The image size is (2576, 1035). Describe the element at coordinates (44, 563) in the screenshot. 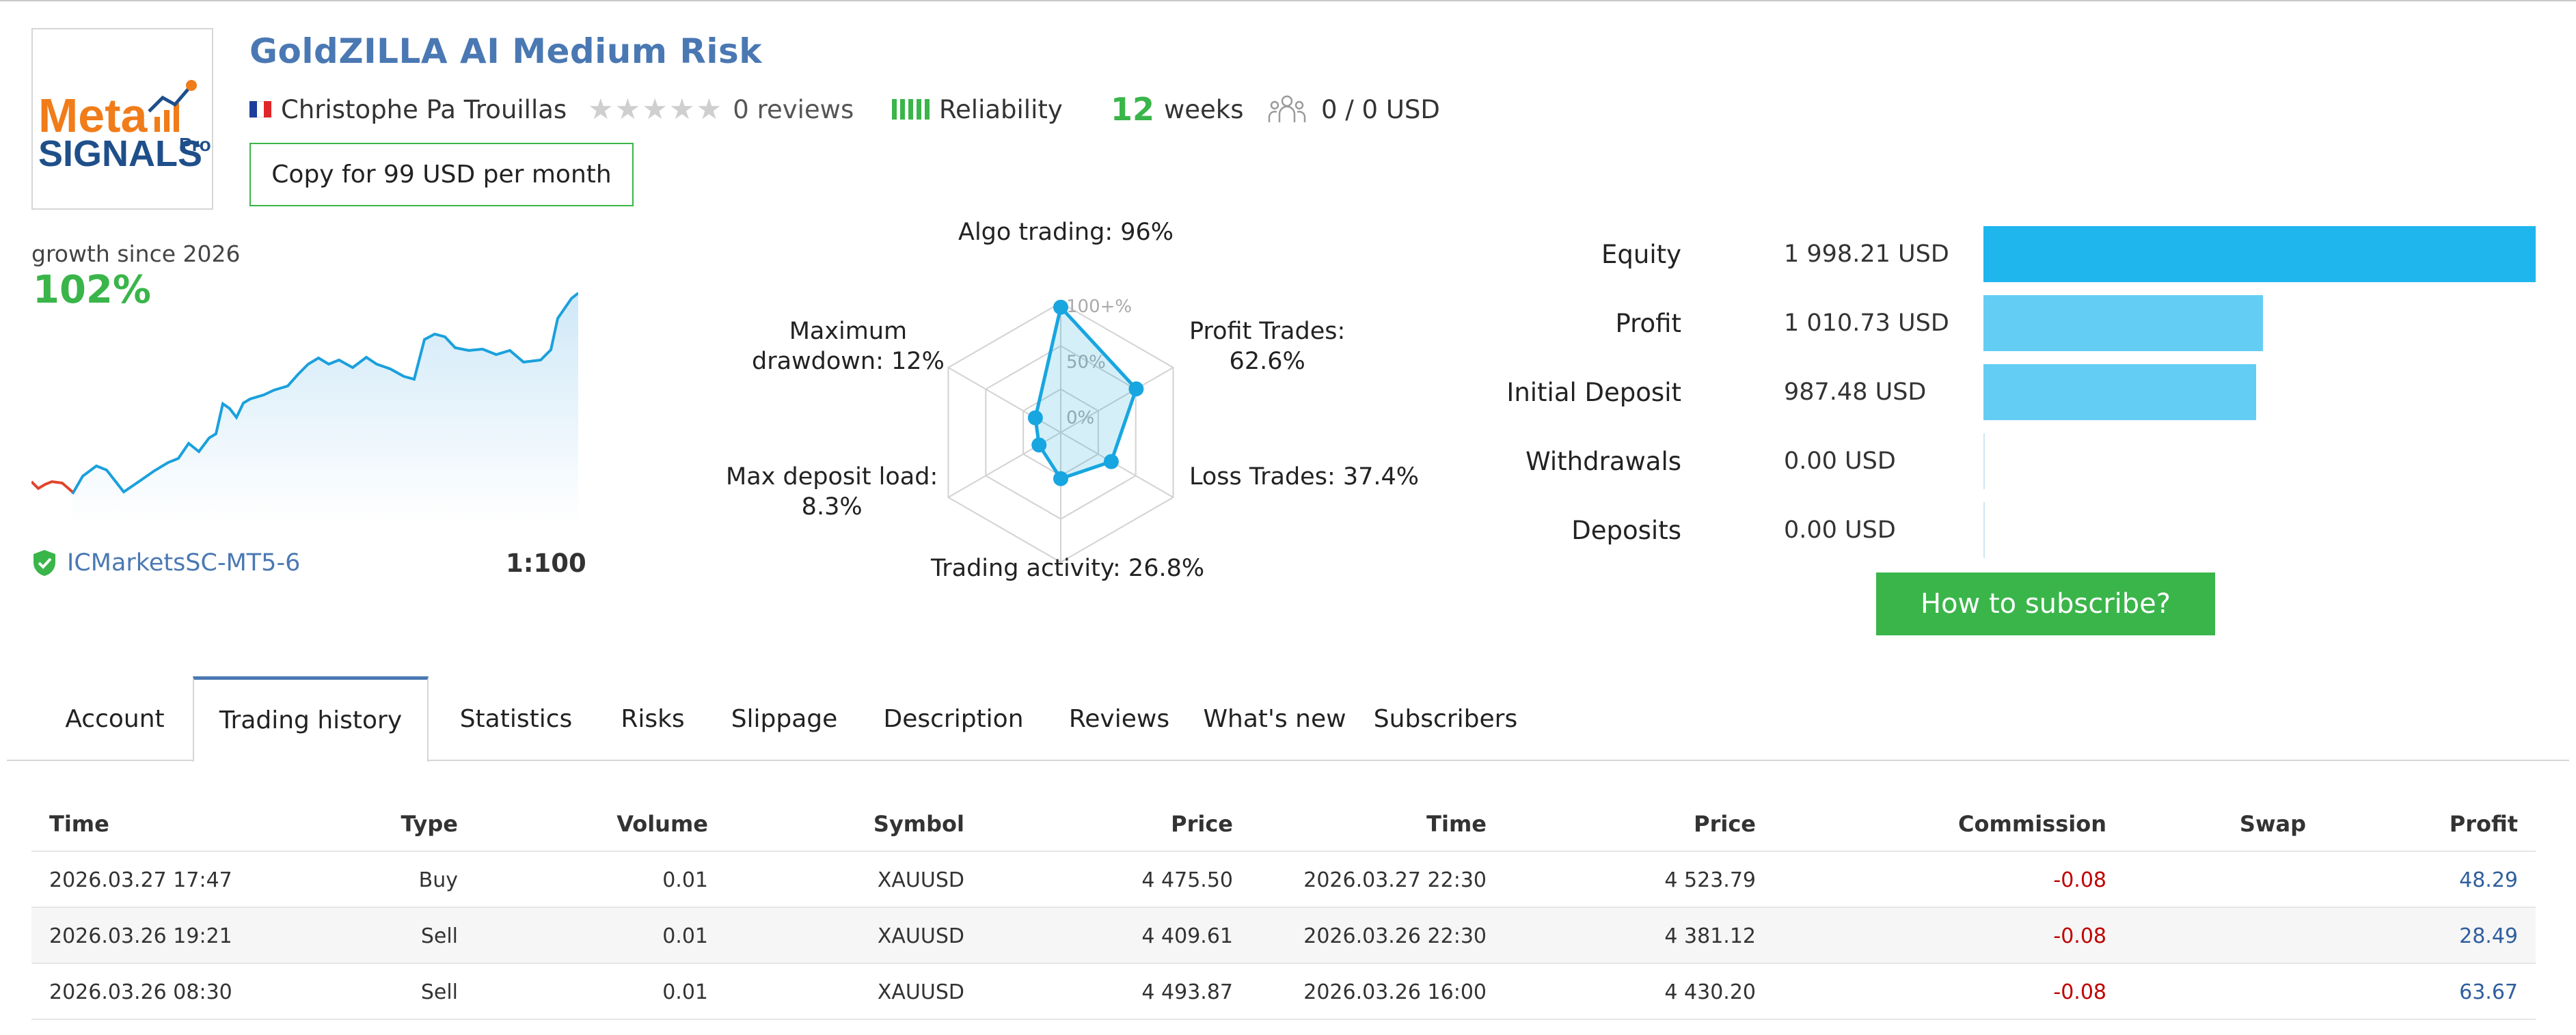

I see `verified-shield-icon` at that location.